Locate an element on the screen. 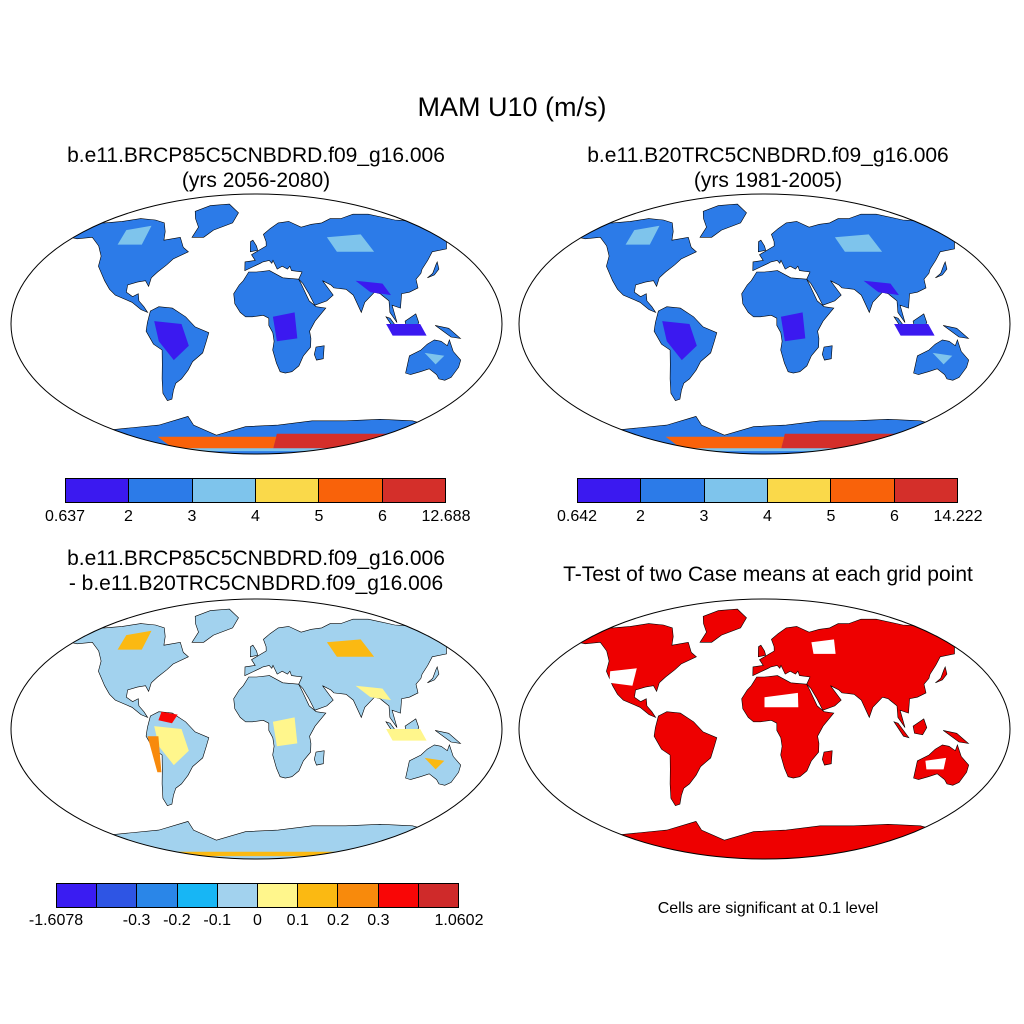 Image resolution: width=1024 pixels, height=1024 pixels. colorbar-tick-label: 12.688 is located at coordinates (446, 516).